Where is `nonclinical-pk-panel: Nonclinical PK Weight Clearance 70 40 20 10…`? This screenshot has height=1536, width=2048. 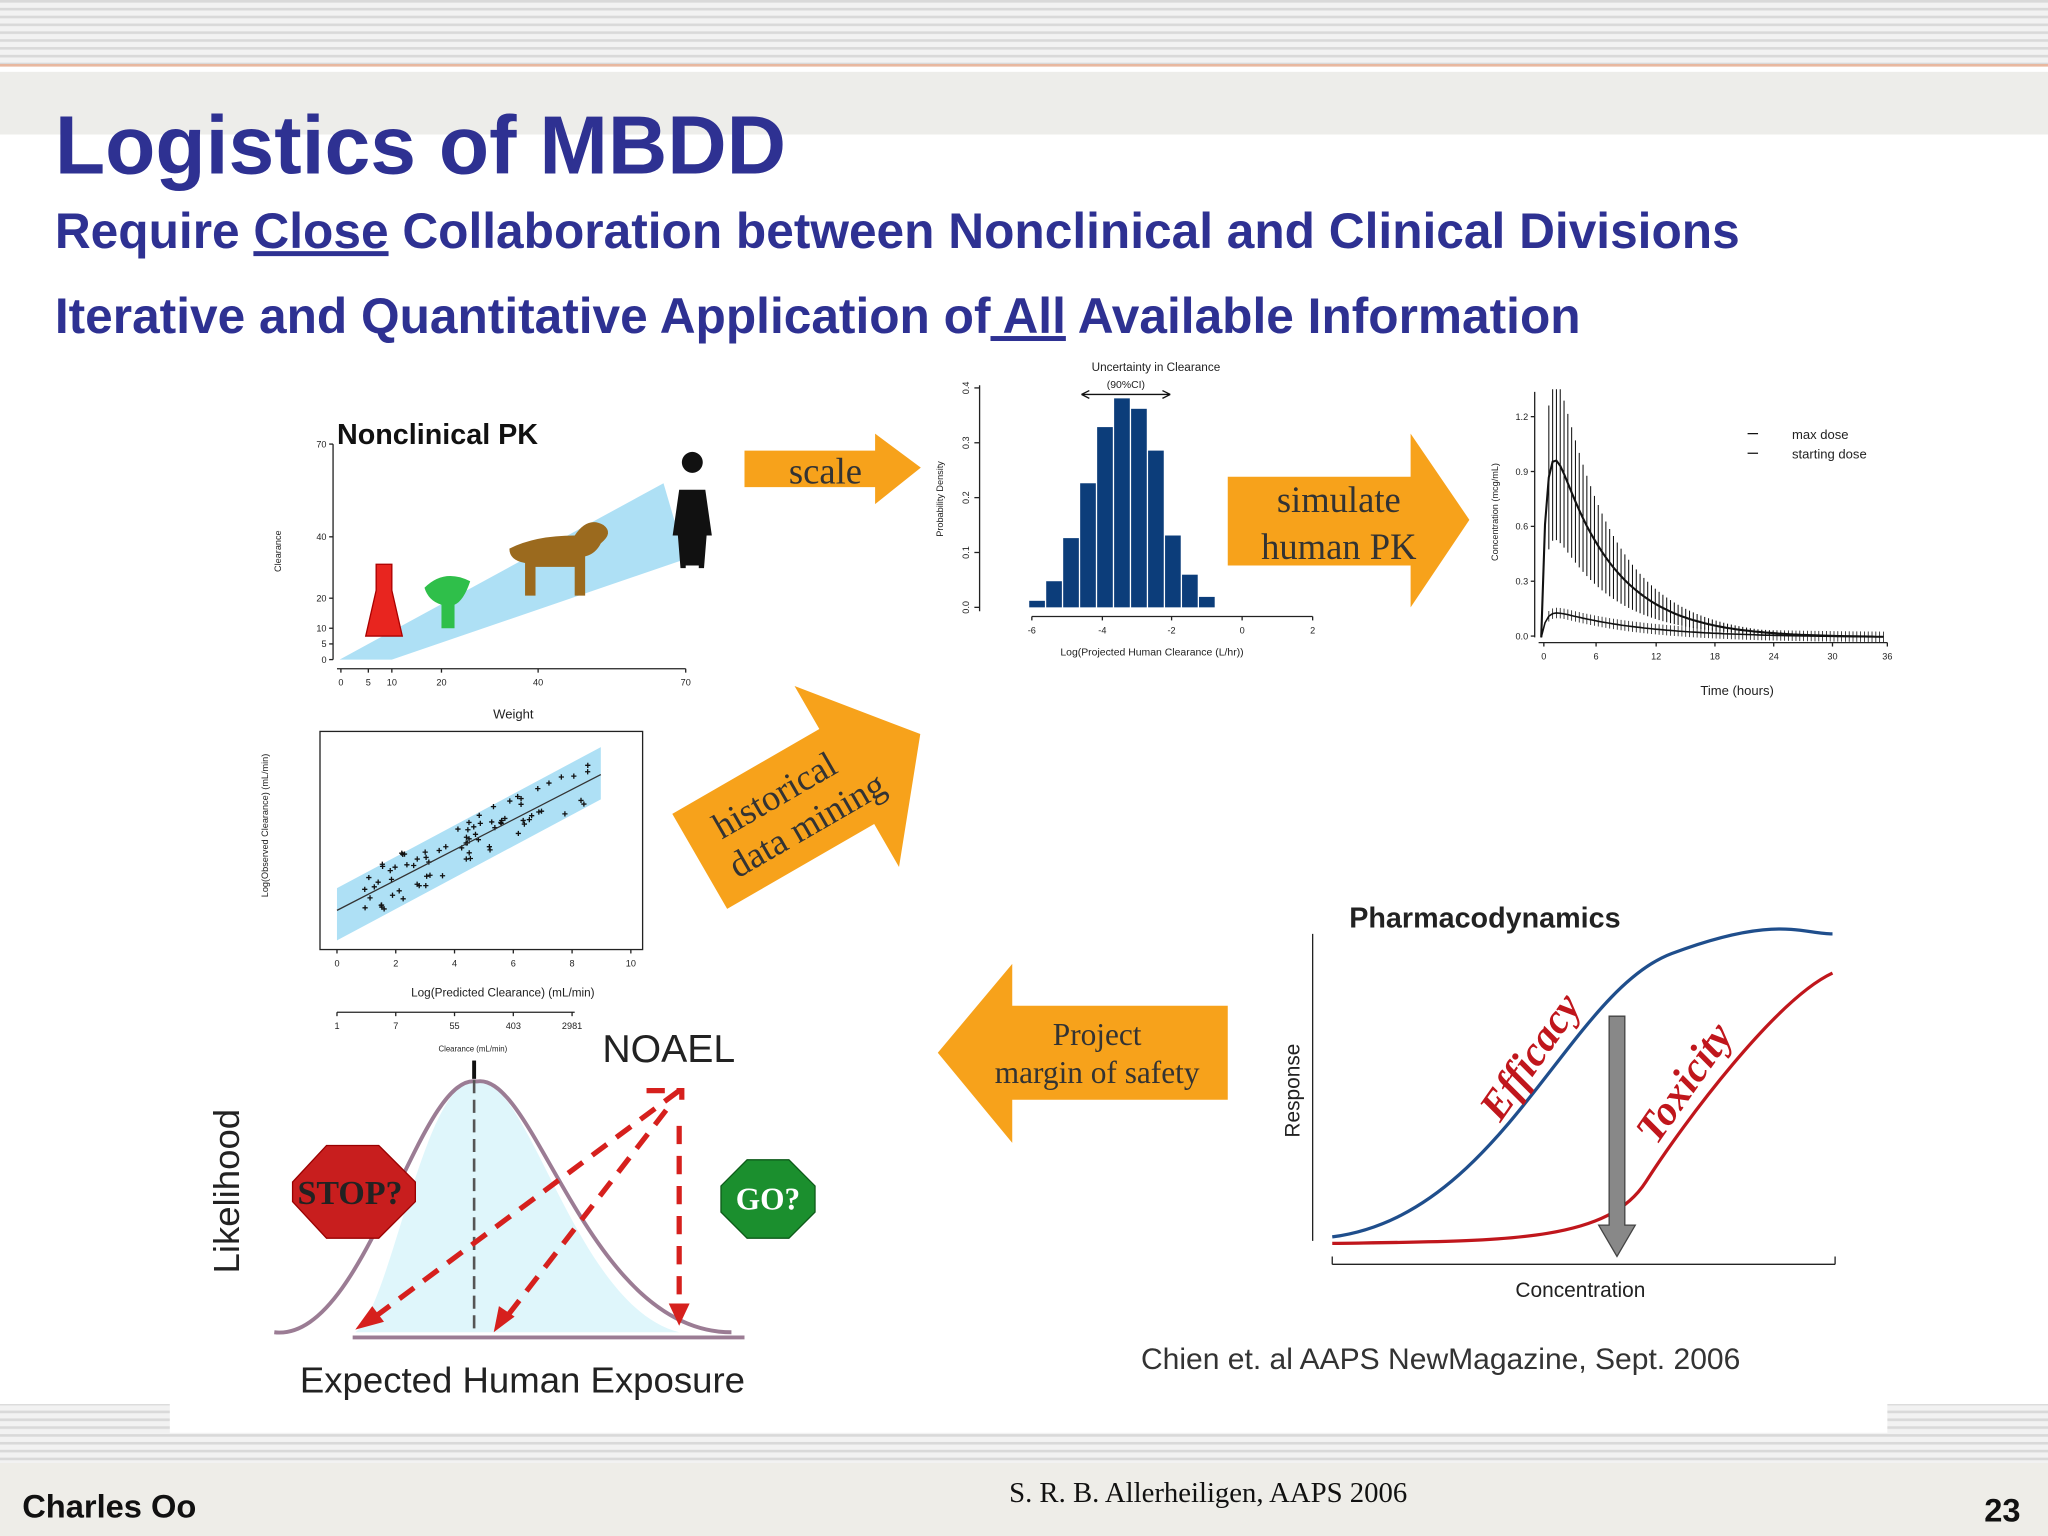 nonclinical-pk-panel: Nonclinical PK Weight Clearance 70 40 20 10… is located at coordinates (492, 570).